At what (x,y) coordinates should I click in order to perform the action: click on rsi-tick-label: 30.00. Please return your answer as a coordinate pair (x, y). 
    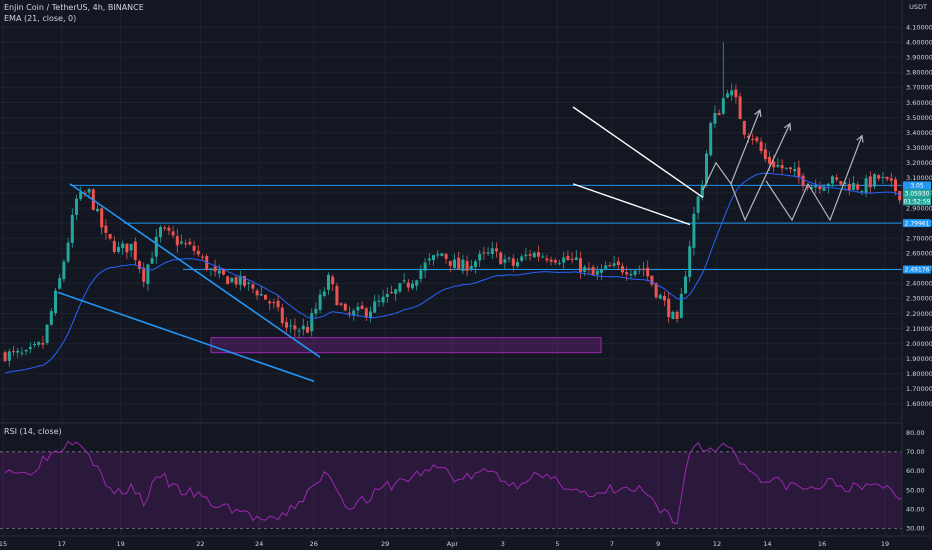
    Looking at the image, I should click on (915, 529).